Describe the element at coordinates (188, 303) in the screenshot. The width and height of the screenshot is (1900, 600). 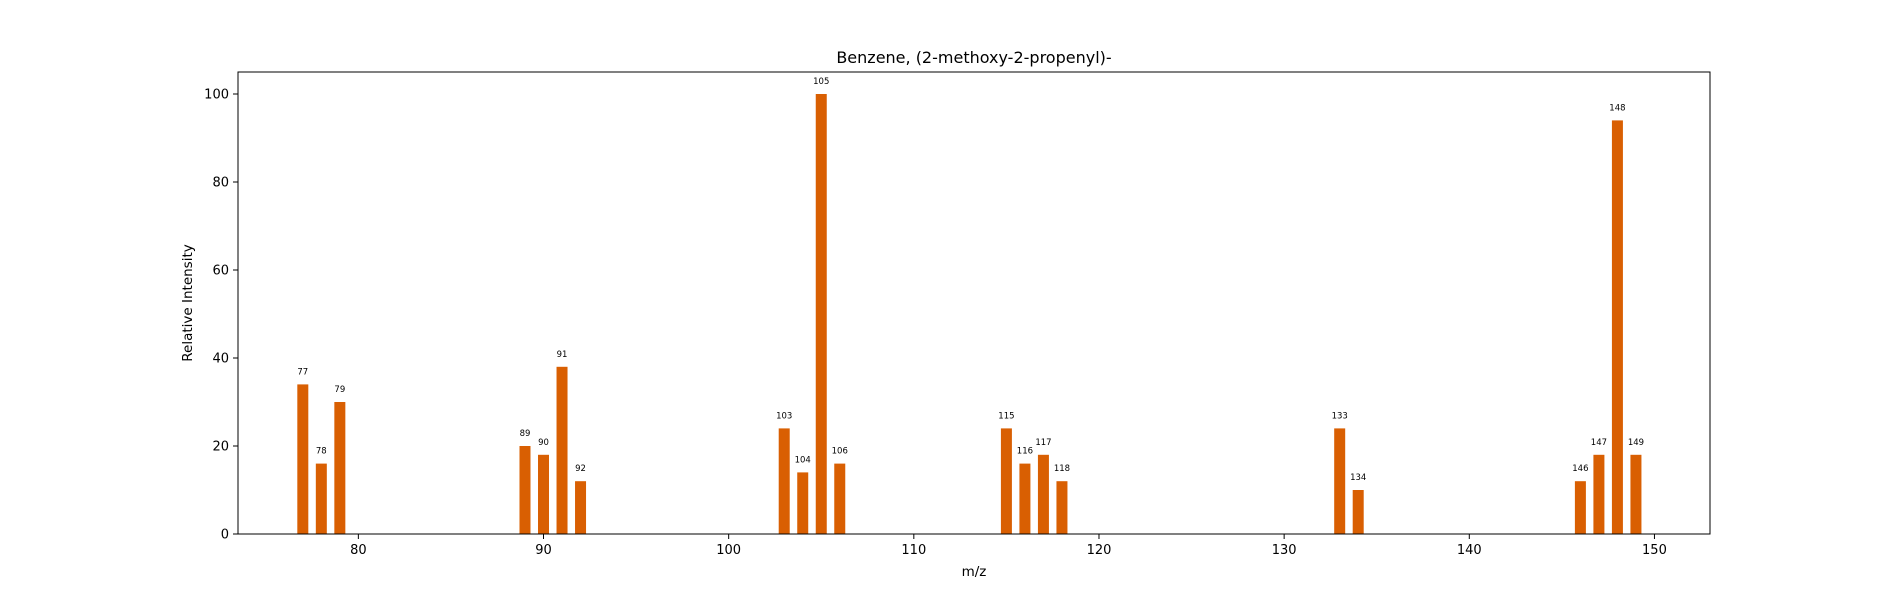
I see `y-axis-label: Relative Intensity` at that location.